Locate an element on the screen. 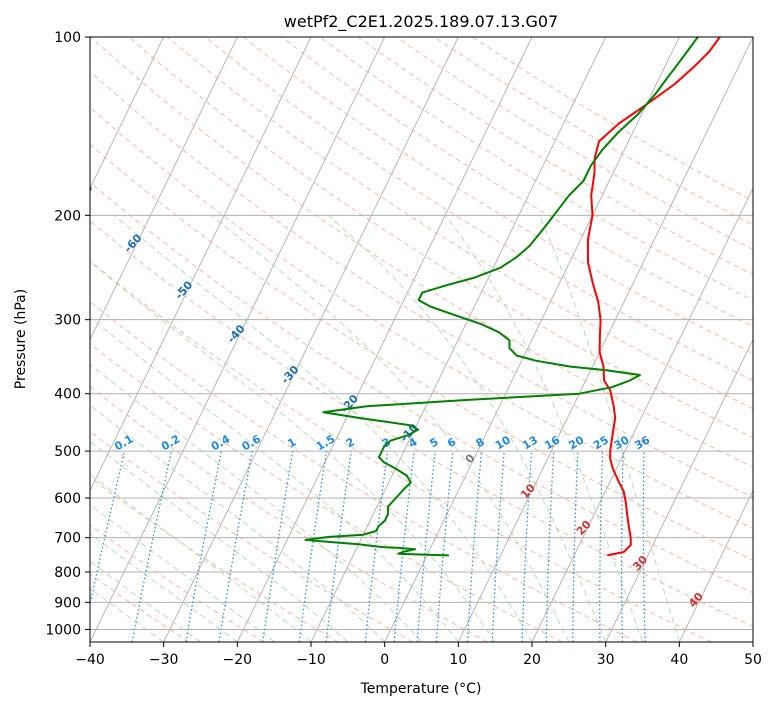 Image resolution: width=775 pixels, height=708 pixels. y-tick-label: 200 is located at coordinates (67, 216).